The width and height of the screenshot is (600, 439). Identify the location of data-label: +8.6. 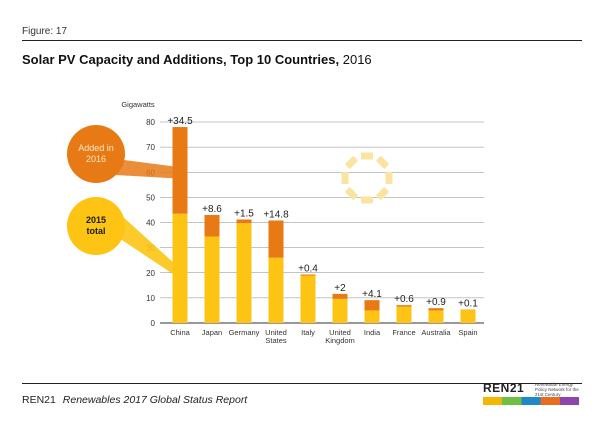
(212, 209).